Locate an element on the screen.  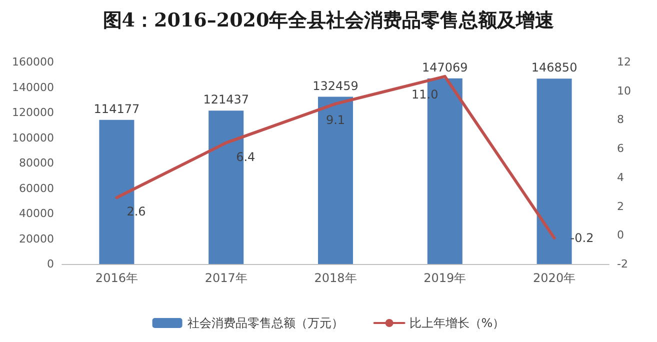
data-label: 121437 is located at coordinates (226, 99).